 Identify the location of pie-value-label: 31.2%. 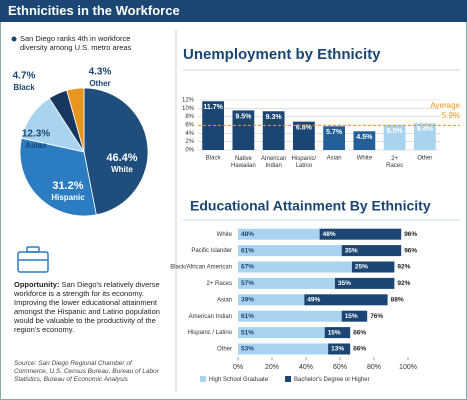
(67, 186).